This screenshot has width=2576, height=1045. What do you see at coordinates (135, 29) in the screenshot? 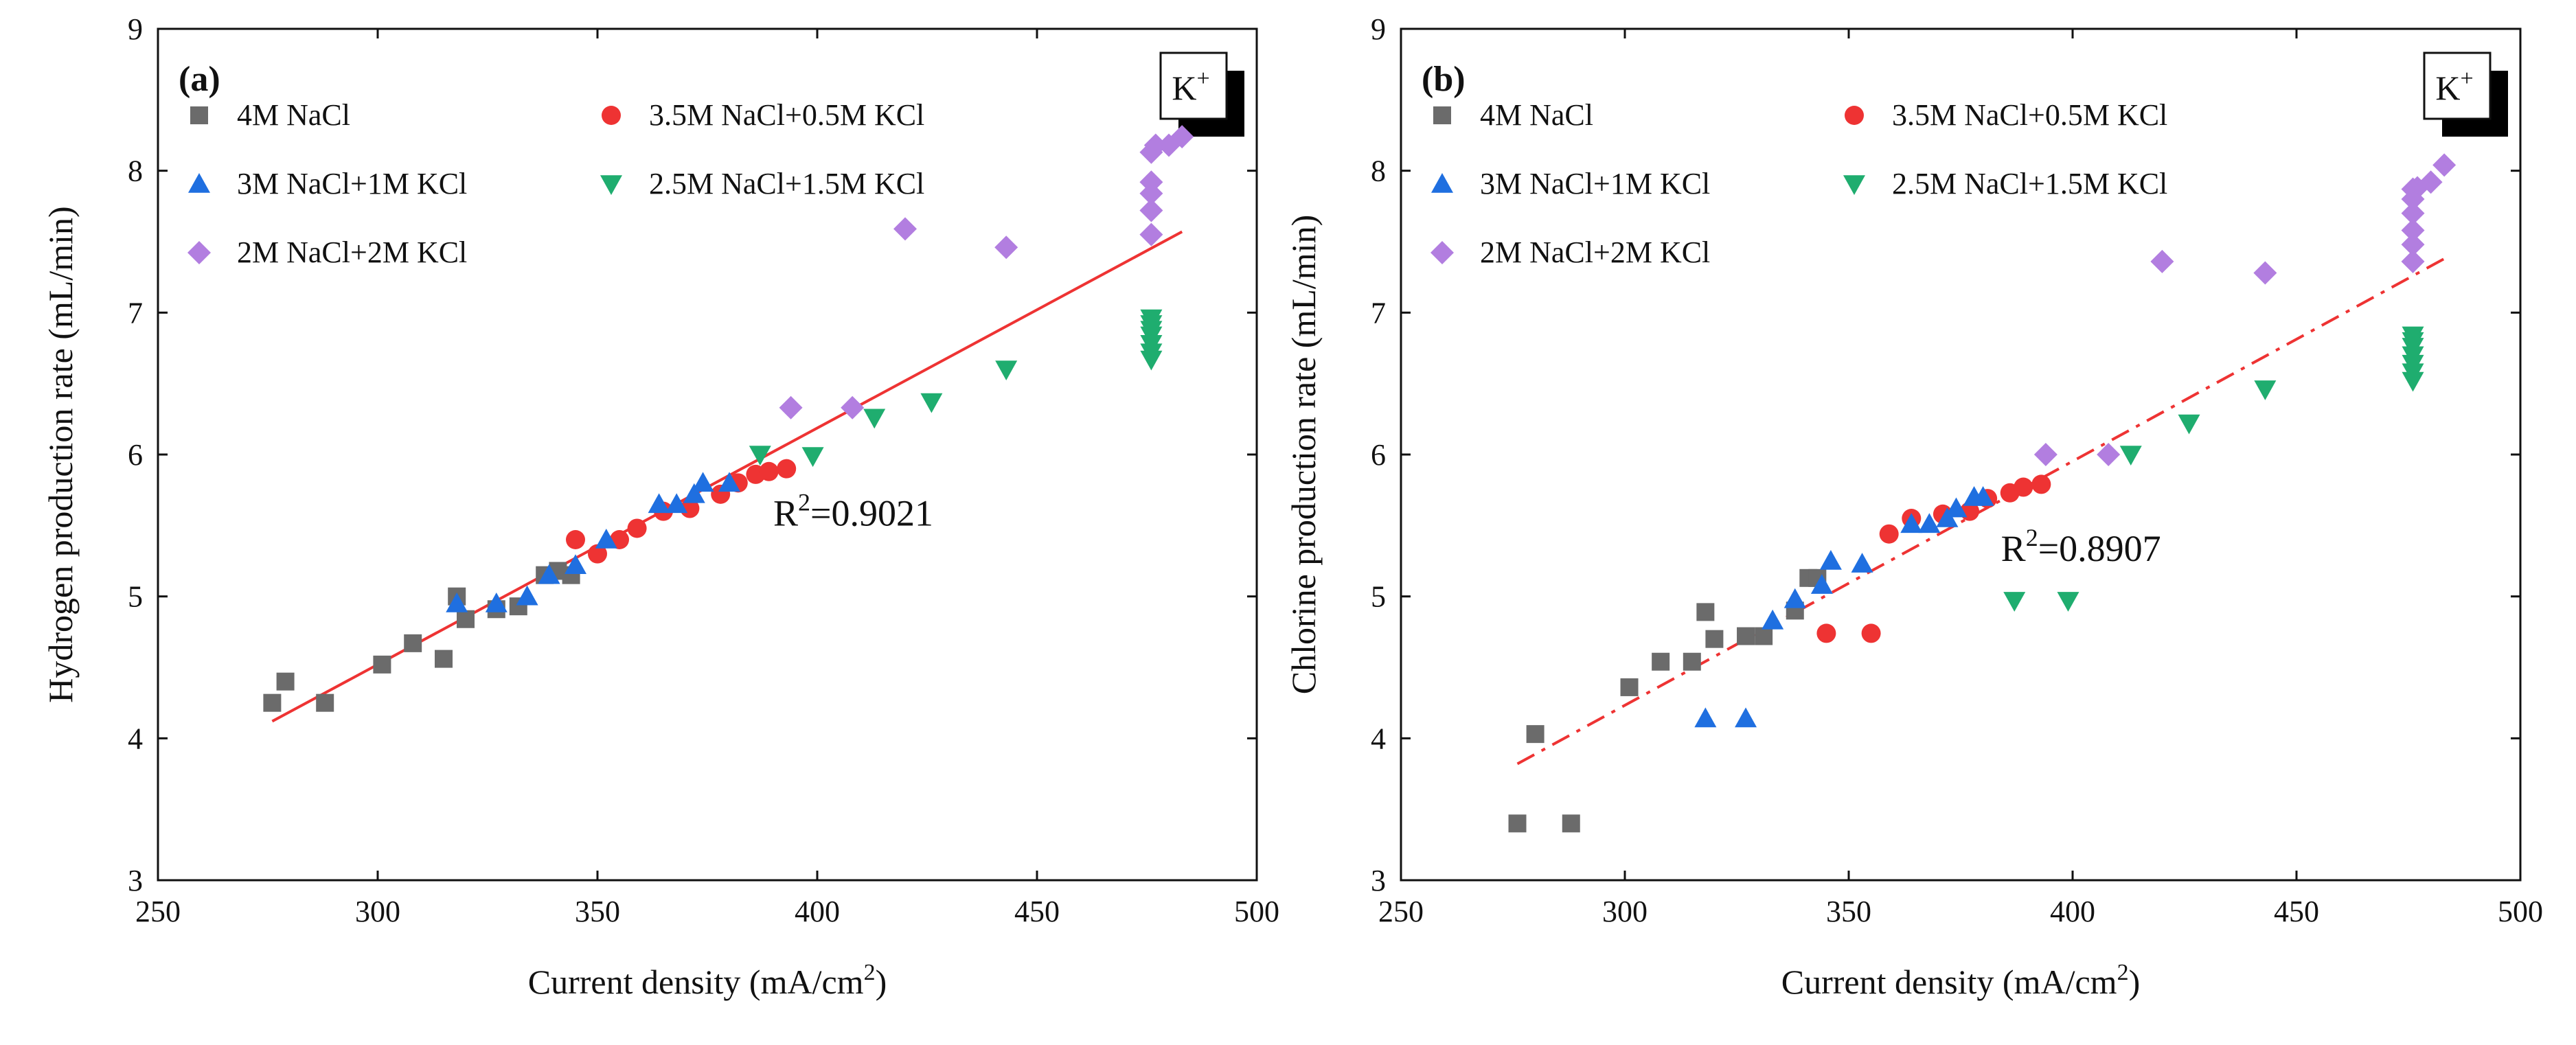
I see `y-tick-label: 9` at bounding box center [135, 29].